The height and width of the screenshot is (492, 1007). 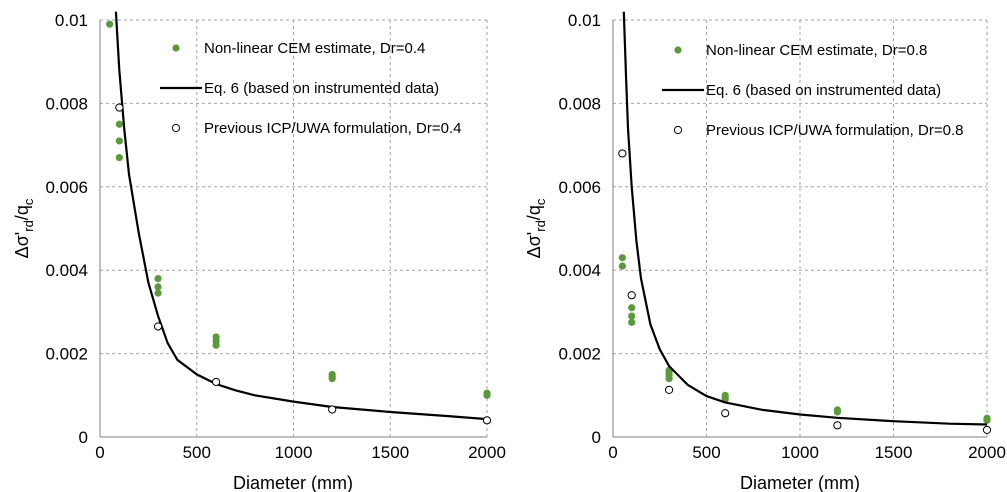 I want to click on legend-entry: Previous ICP/UWA formulation, Dr=0.4, so click(x=332, y=128).